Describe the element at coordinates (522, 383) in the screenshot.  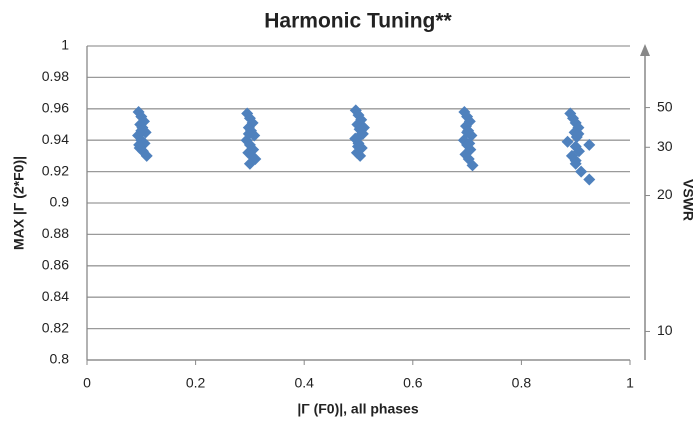
I see `x-tick-label: 0.8` at that location.